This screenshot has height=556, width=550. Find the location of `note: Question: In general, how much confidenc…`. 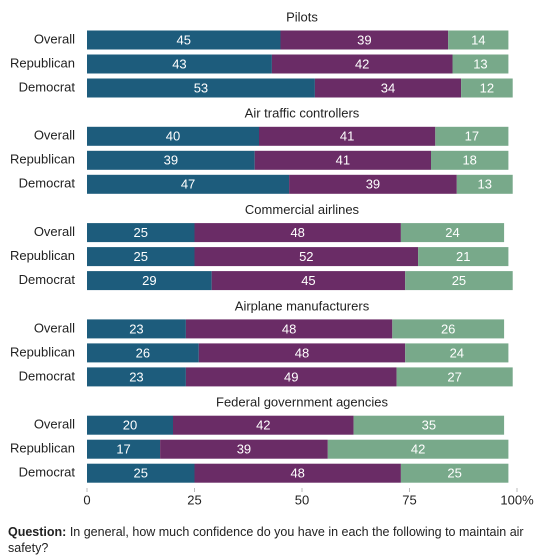

note: Question: In general, how much confidenc… is located at coordinates (276, 540).